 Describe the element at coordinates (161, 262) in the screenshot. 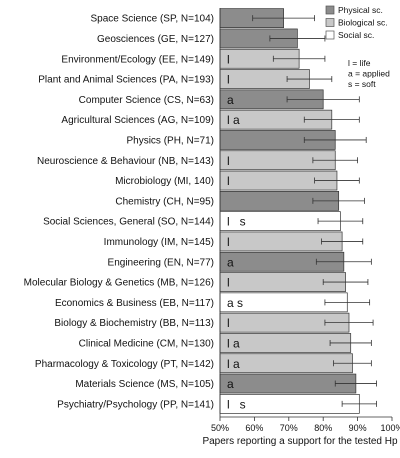

I see `category-label: Engineering (EN, N=77)` at that location.